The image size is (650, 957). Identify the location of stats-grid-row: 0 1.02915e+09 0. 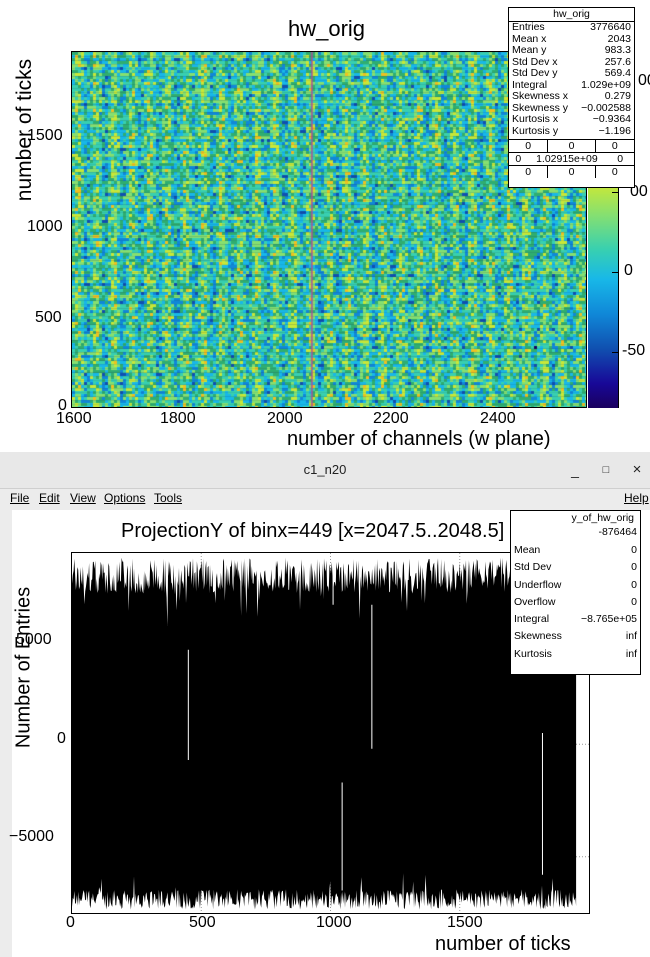
(571, 159).